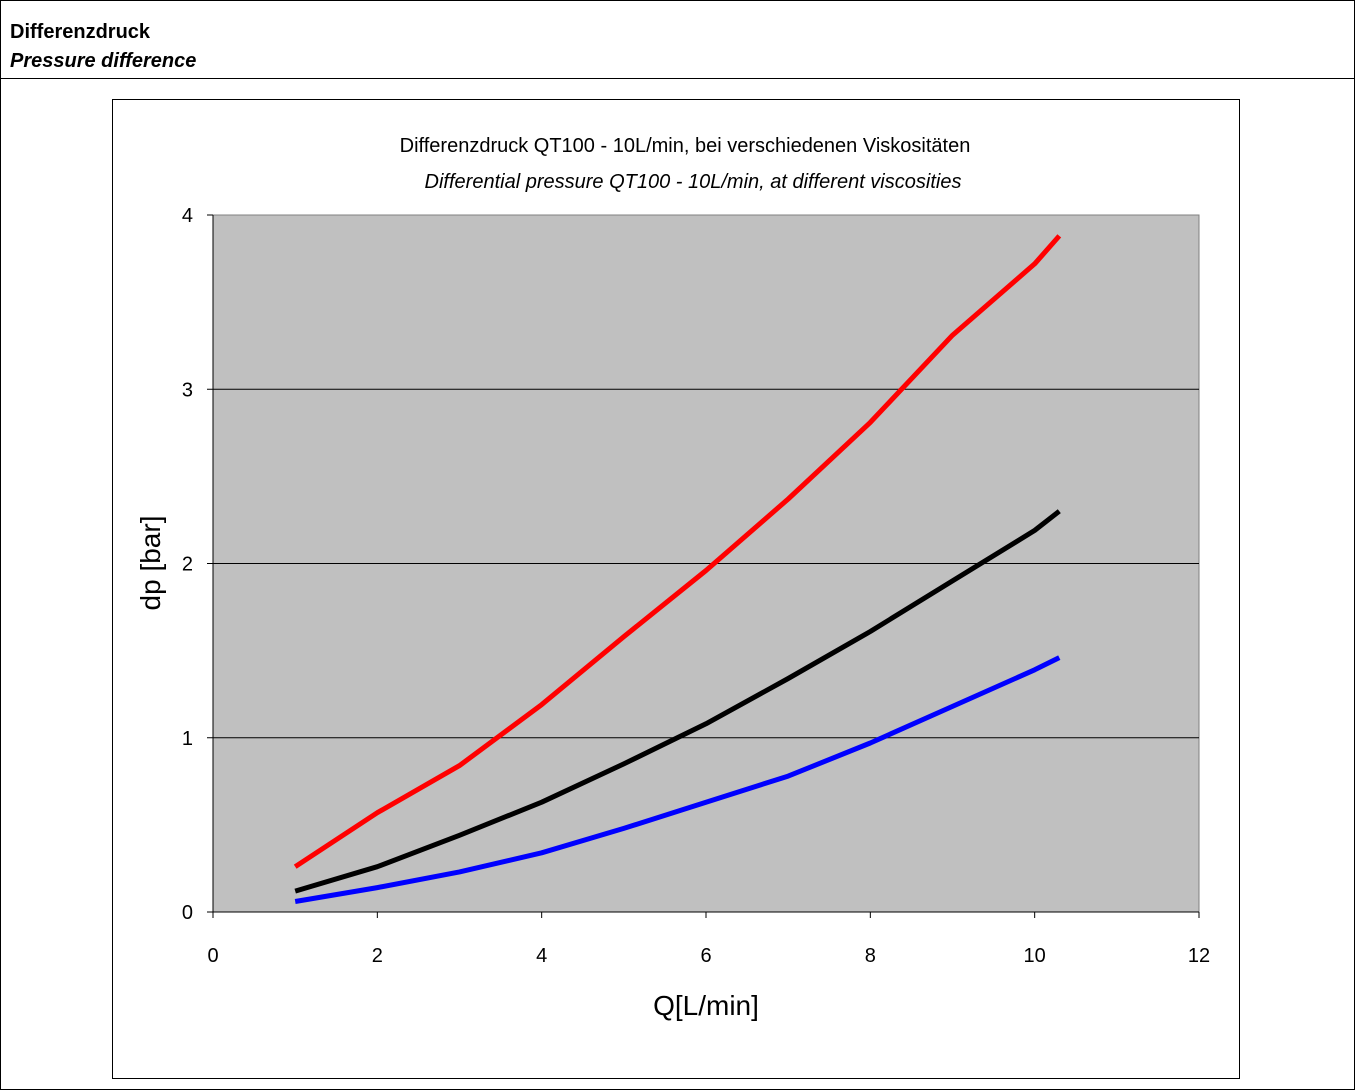  What do you see at coordinates (377, 956) in the screenshot?
I see `x-tick-label: 2` at bounding box center [377, 956].